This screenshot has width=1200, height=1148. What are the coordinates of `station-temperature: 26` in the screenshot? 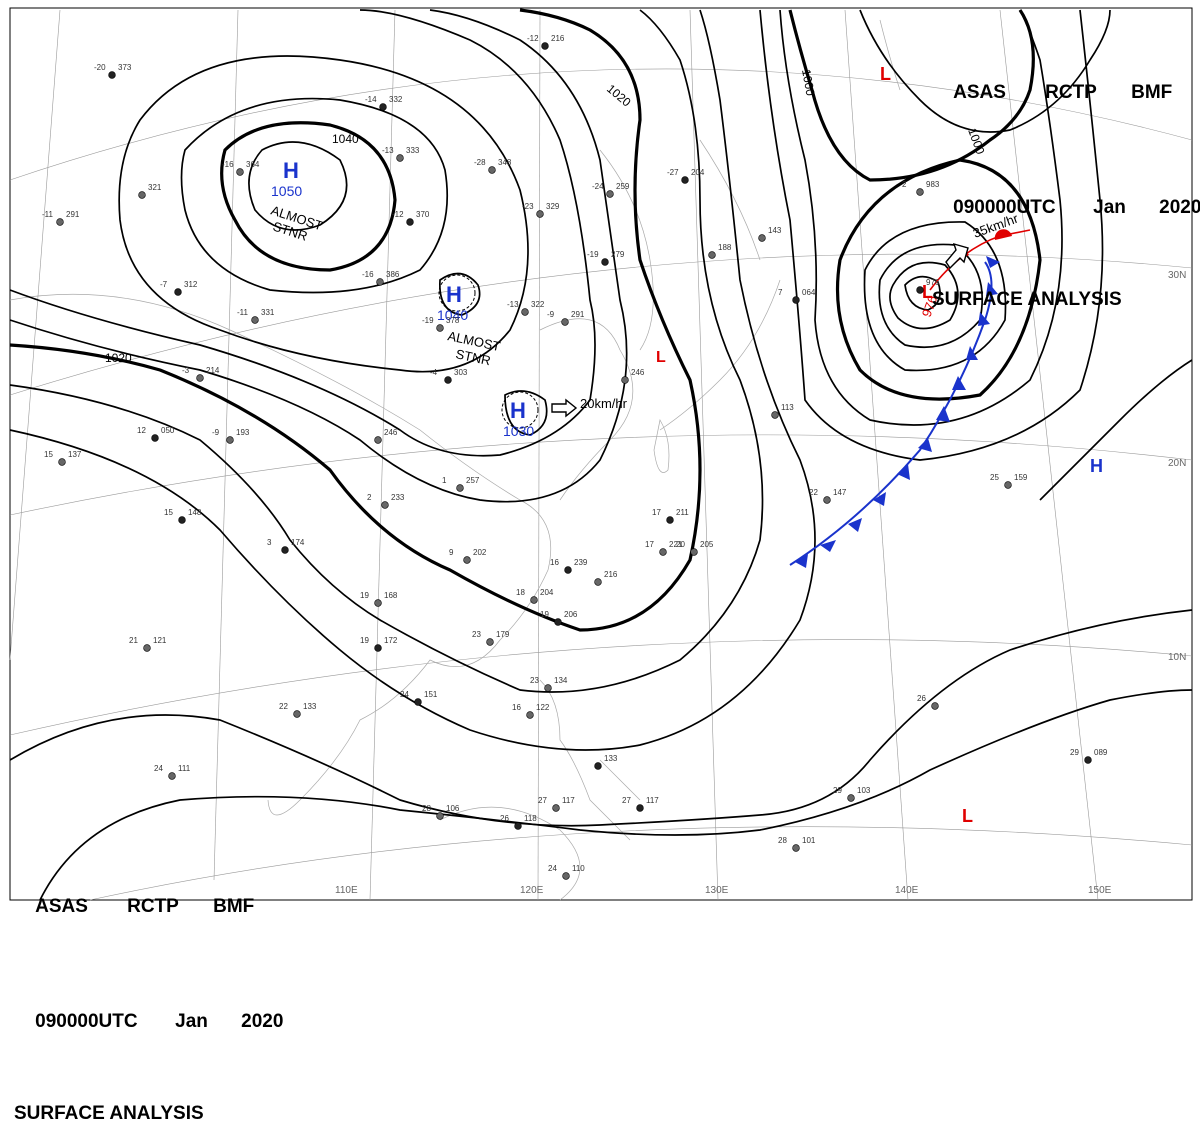 It's located at (921, 698).